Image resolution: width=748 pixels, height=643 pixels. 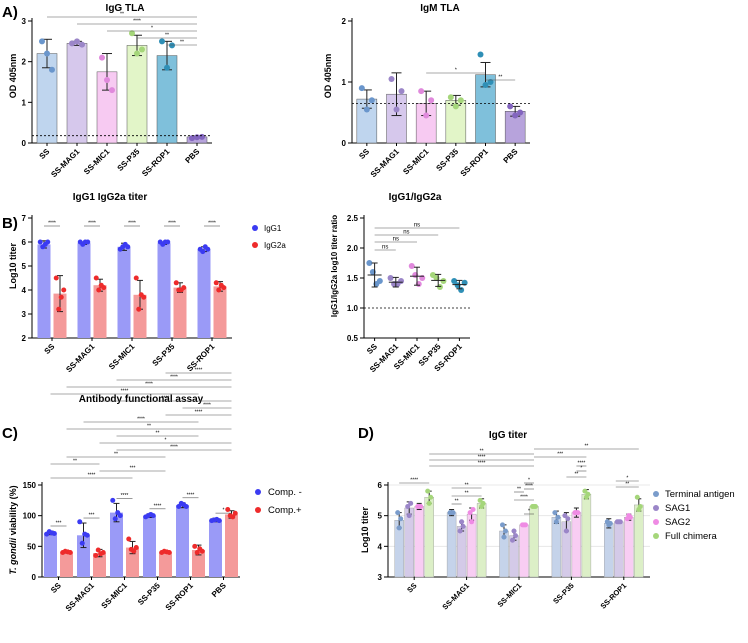 What do you see at coordinates (13, 511) in the screenshot?
I see `y-label-functional-rest: viability (%)` at bounding box center [13, 511].